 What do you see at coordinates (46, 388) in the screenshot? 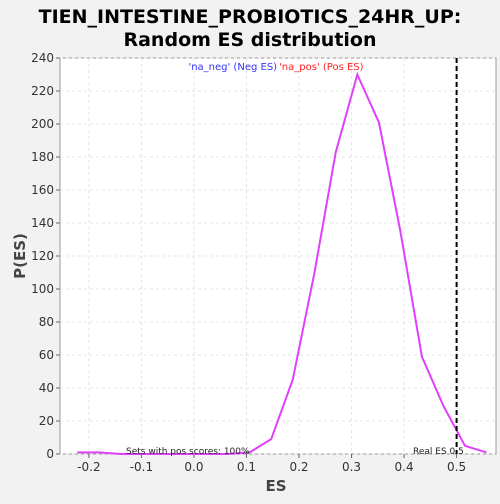
I see `y-tick-label: 40` at bounding box center [46, 388].